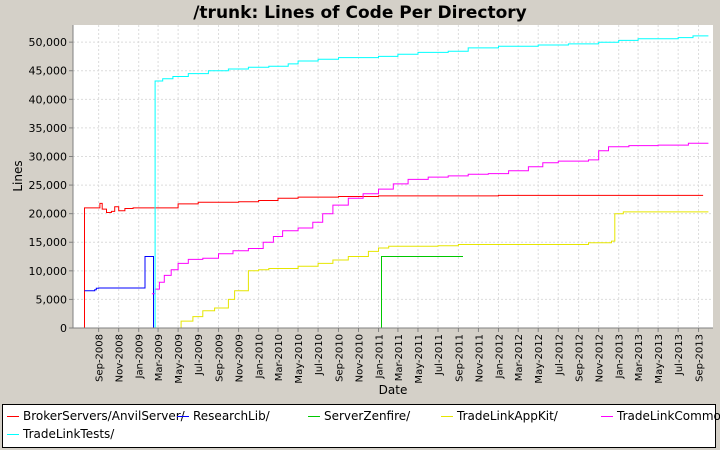  Describe the element at coordinates (393, 390) in the screenshot. I see `x-axis-label: Date` at that location.